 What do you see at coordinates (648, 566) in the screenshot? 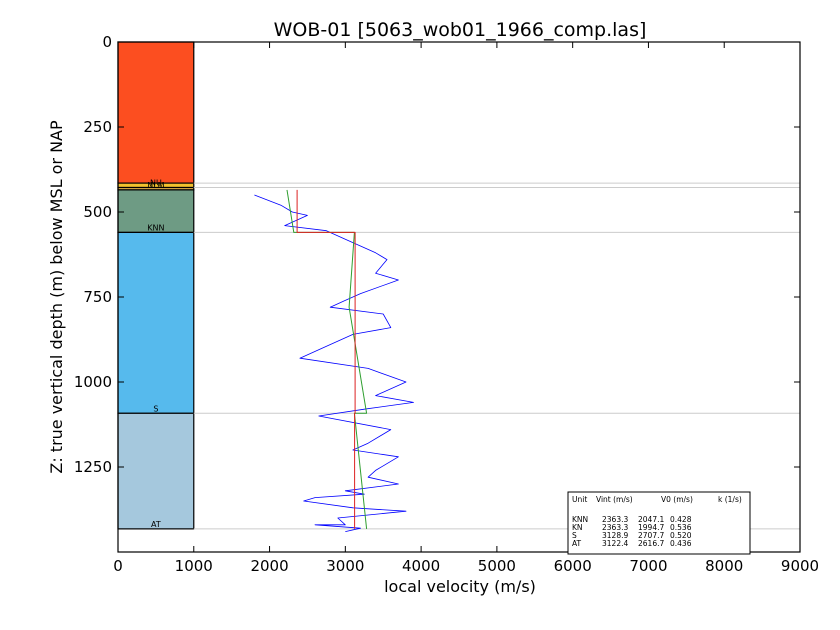
I see `x-tick-label-7: 7000` at bounding box center [648, 566].